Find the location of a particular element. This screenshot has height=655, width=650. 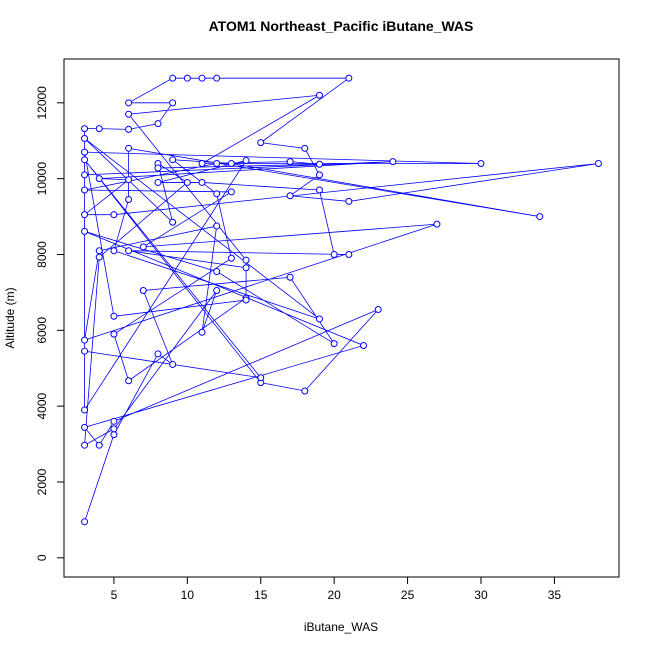

y-tick-label: 4000 is located at coordinates (42, 405).